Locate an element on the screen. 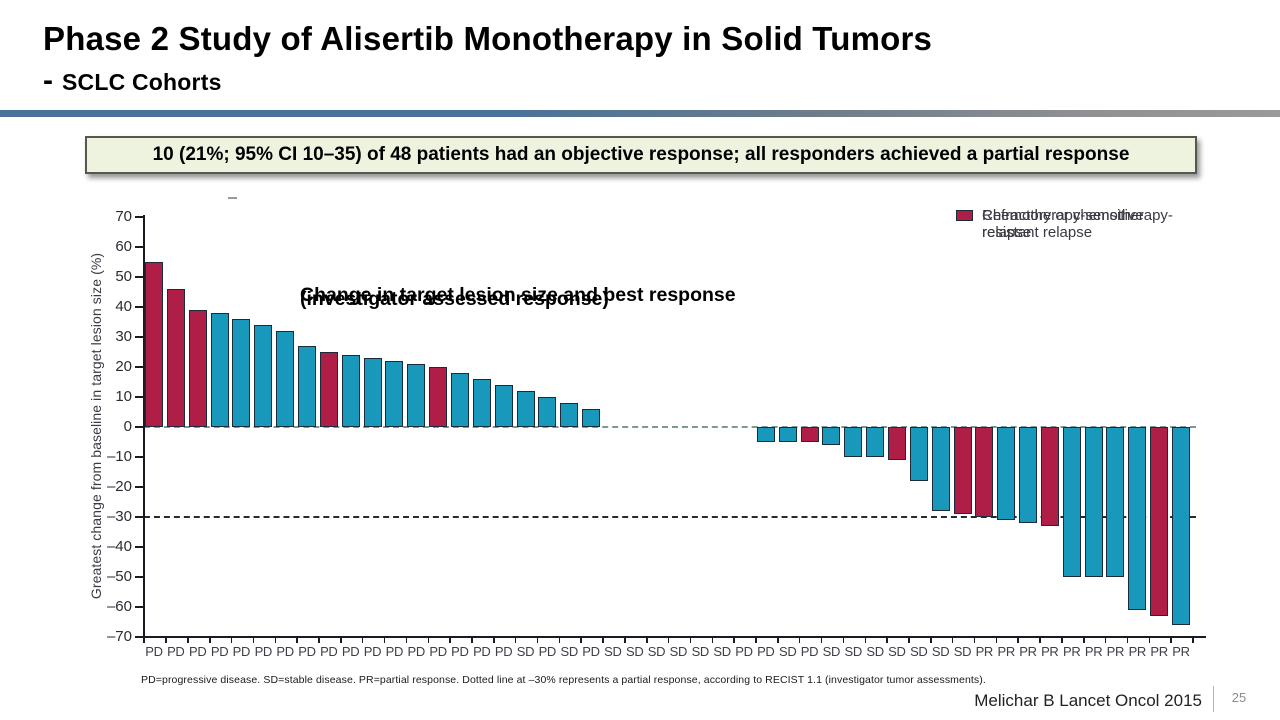 This screenshot has width=1280, height=720. legend-label-sensitive: Chemotherapy-sensitive relapse is located at coordinates (1063, 224).